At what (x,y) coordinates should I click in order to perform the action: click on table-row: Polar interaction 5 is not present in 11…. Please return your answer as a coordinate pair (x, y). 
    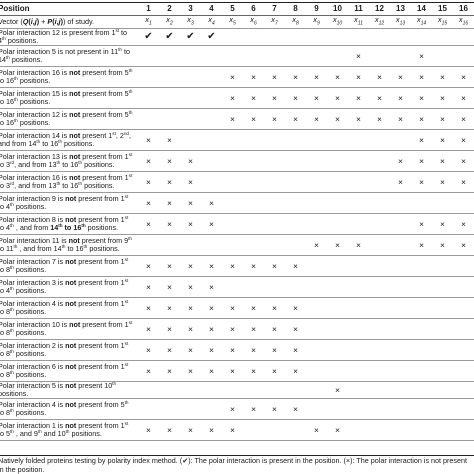
    Looking at the image, I should click on (237, 56).